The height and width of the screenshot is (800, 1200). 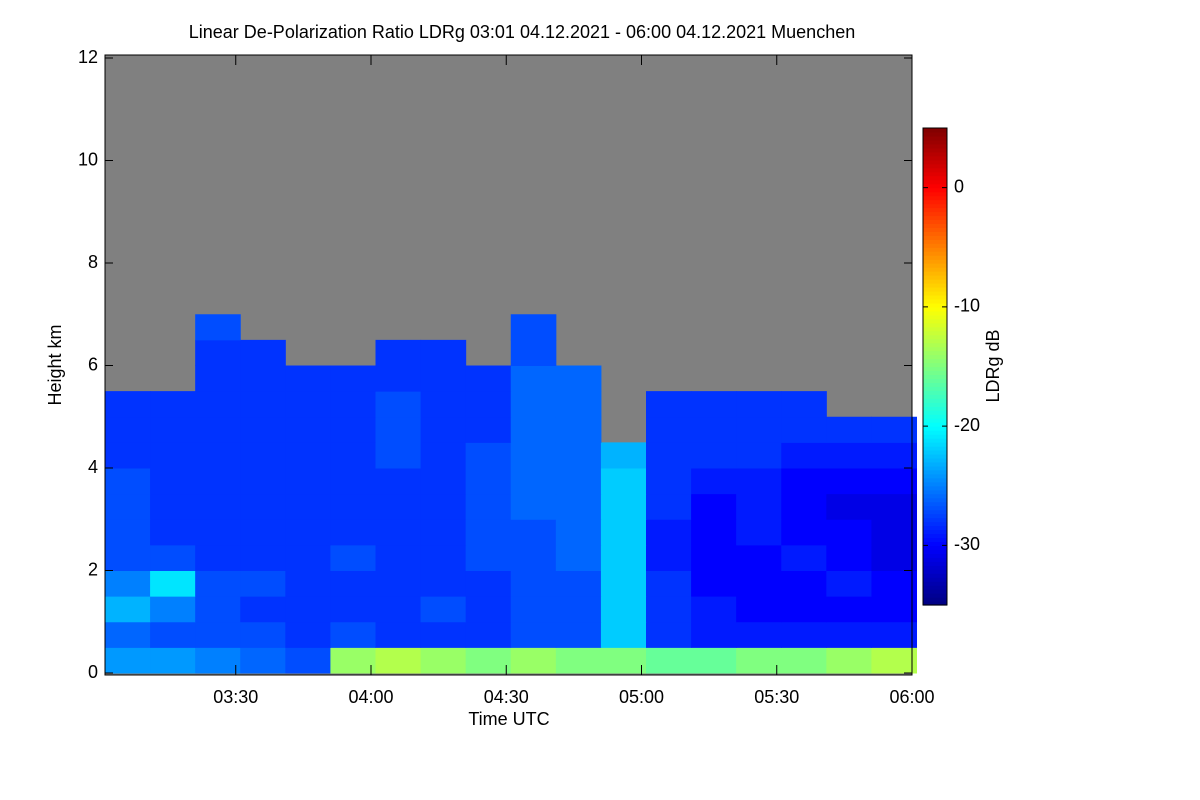 What do you see at coordinates (935, 366) in the screenshot?
I see `colorbar-frame` at bounding box center [935, 366].